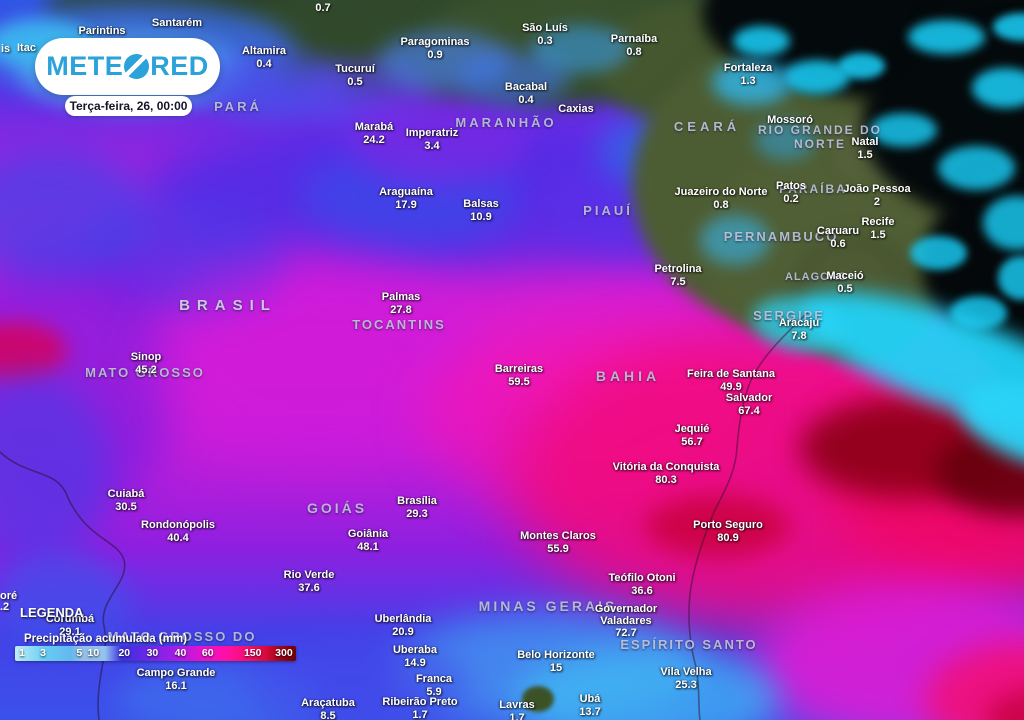  I want to click on city-label: Jequié 56.7, so click(692, 435).